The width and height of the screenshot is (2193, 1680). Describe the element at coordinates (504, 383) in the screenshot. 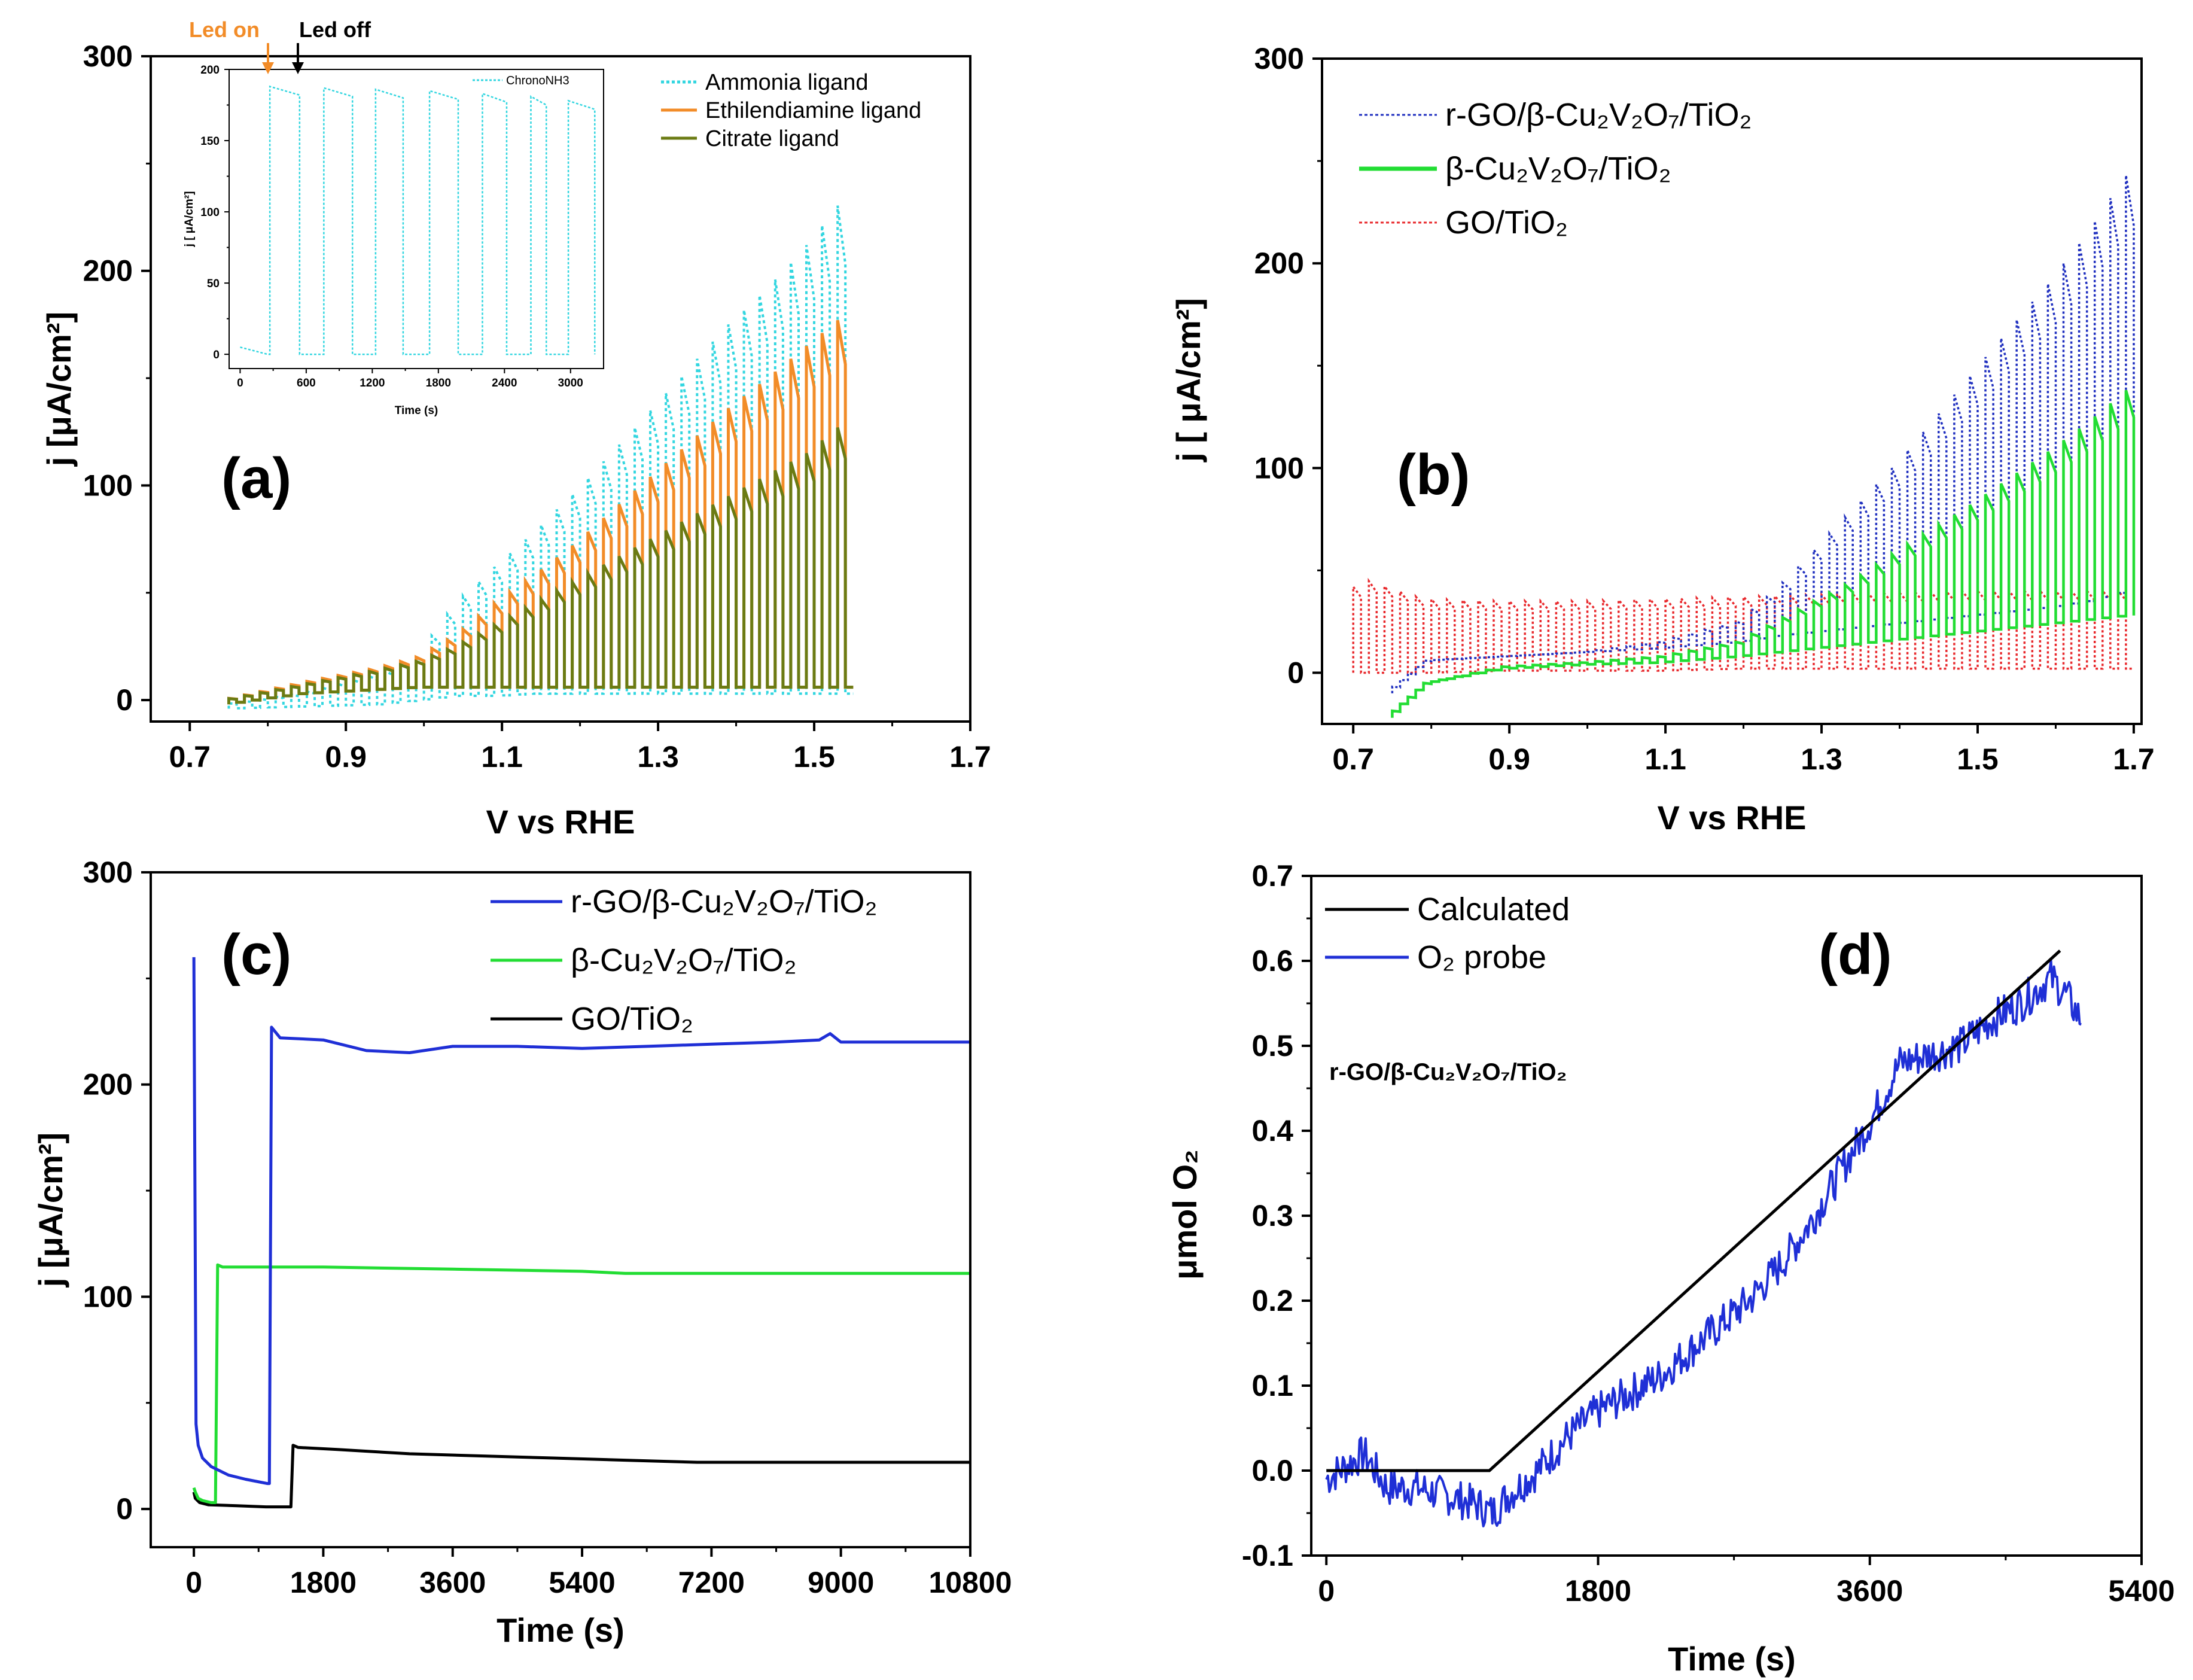

I see `x-tick-label: 2400` at that location.